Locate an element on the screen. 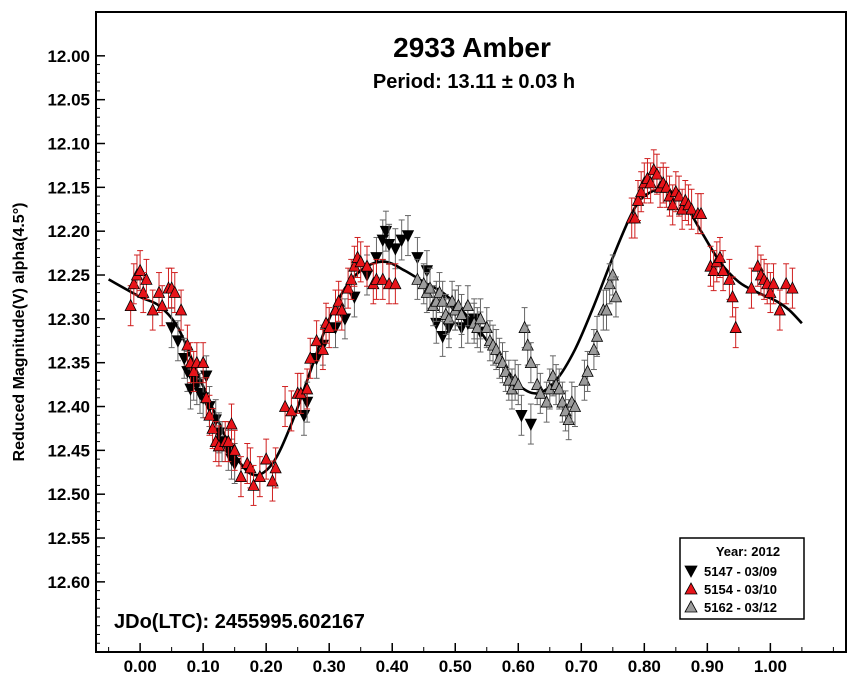  y-tick-label: 12.40 is located at coordinates (68, 407).